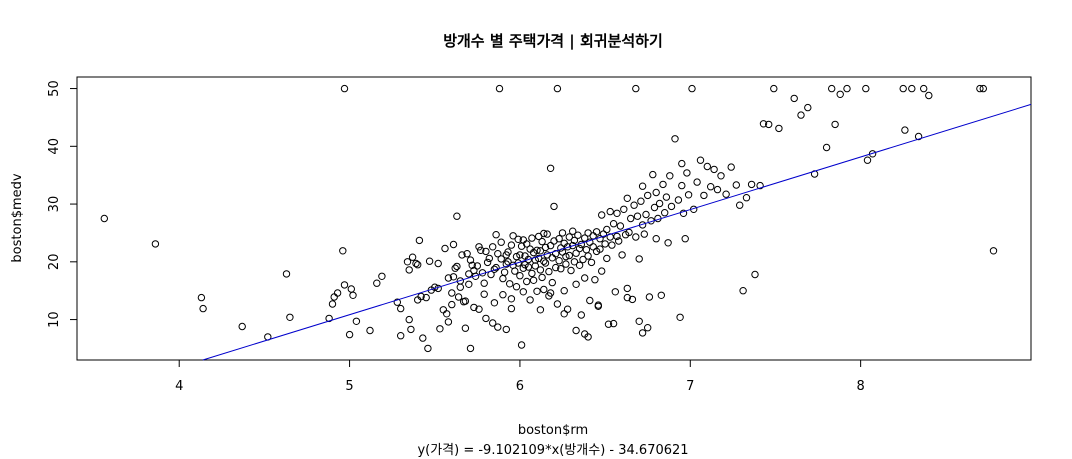 Image resolution: width=1072 pixels, height=459 pixels. What do you see at coordinates (54, 319) in the screenshot?
I see `y-tick-label: 10` at bounding box center [54, 319].